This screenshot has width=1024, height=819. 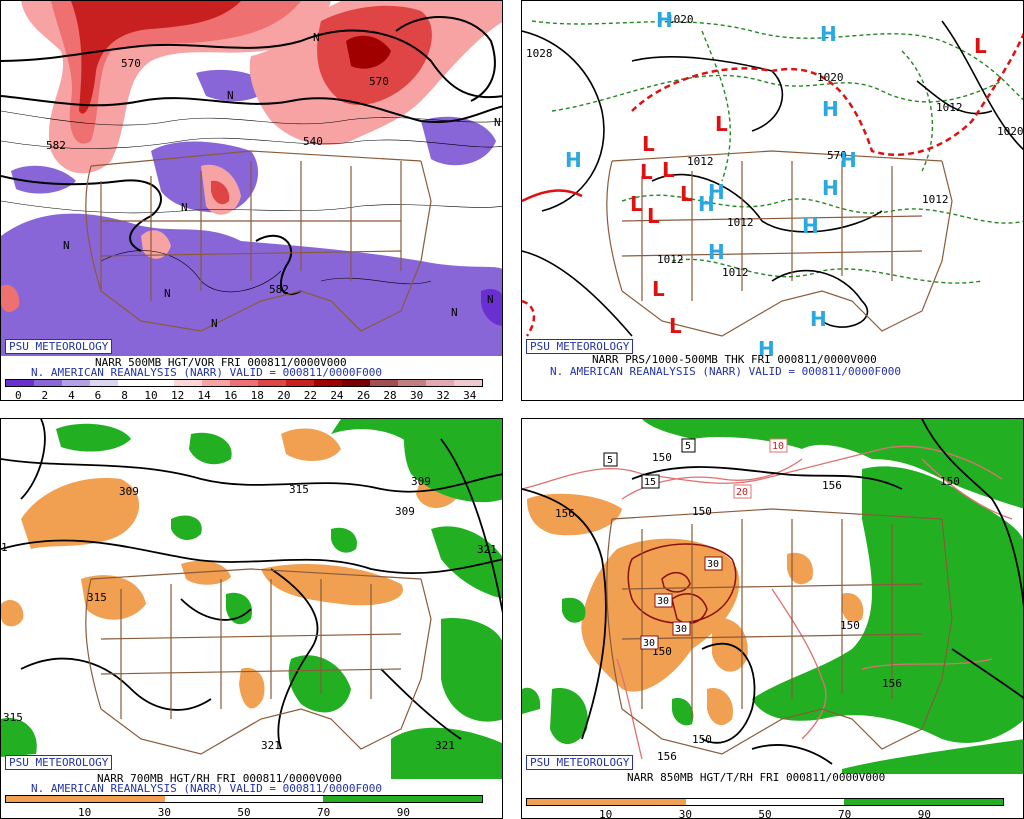 What do you see at coordinates (390, 395) in the screenshot?
I see `legend-tick-label: 28` at bounding box center [390, 395].